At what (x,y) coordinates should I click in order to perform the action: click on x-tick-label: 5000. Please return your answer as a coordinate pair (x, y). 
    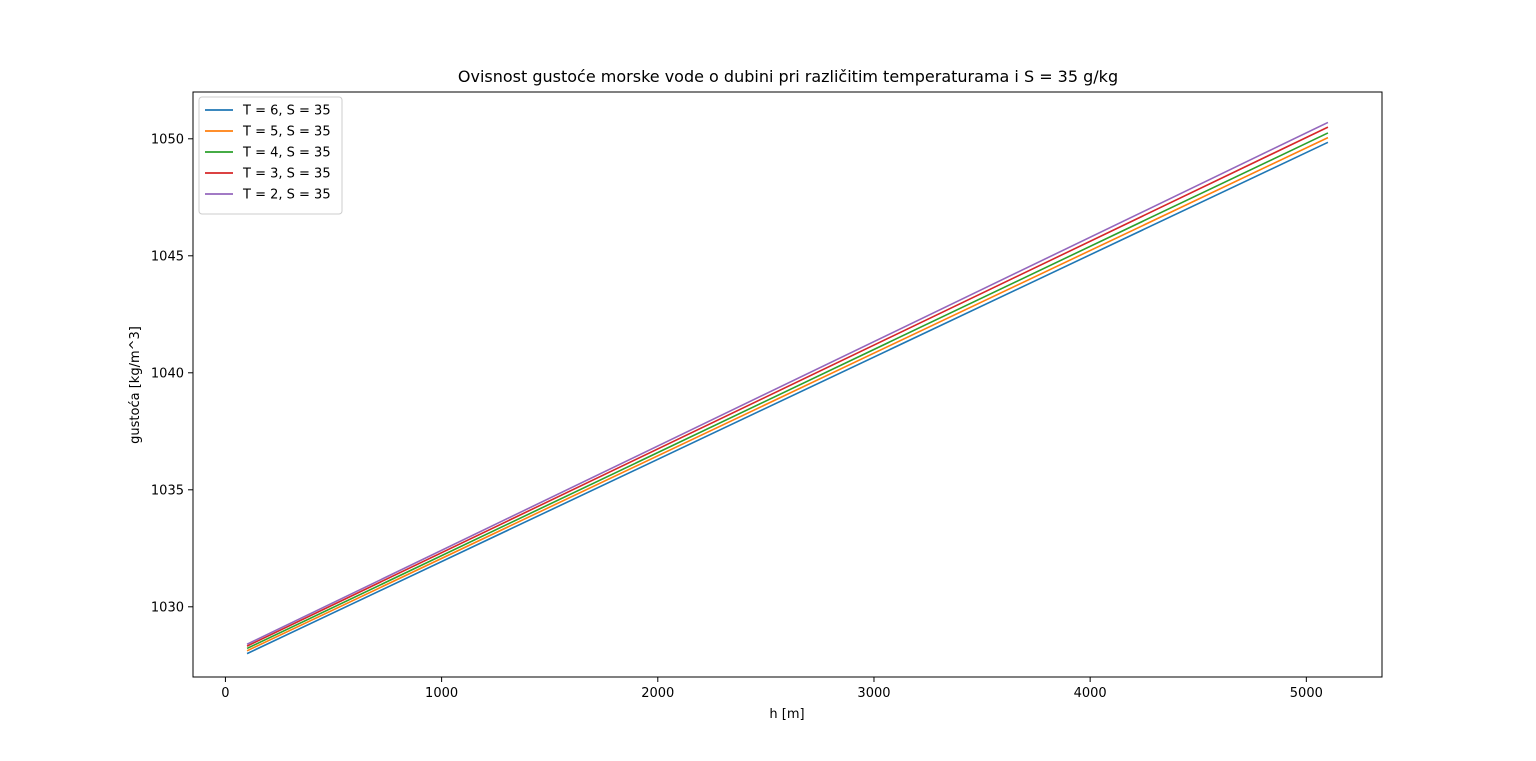
    Looking at the image, I should click on (1306, 693).